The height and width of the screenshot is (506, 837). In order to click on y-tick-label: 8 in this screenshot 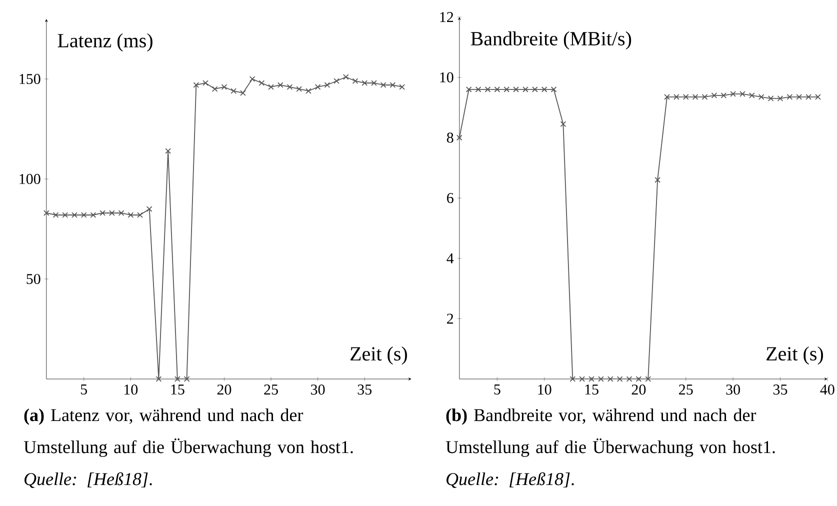, I will do `click(450, 137)`.